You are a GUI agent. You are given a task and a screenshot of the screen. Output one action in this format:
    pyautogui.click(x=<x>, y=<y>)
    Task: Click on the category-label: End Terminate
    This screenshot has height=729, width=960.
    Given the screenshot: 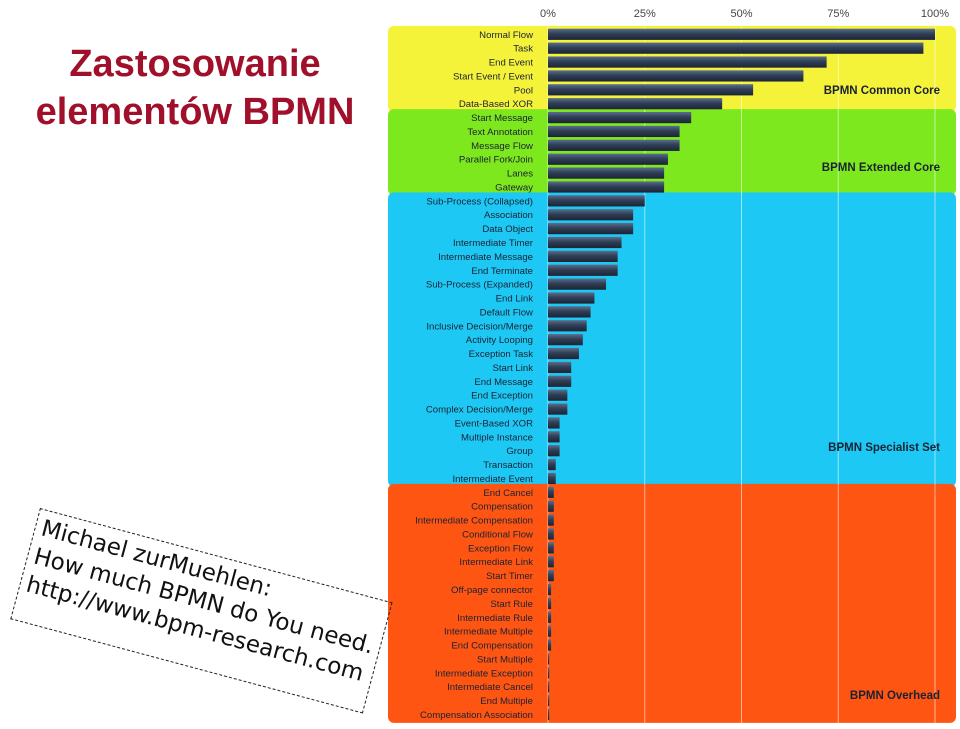 What is the action you would take?
    pyautogui.click(x=502, y=271)
    